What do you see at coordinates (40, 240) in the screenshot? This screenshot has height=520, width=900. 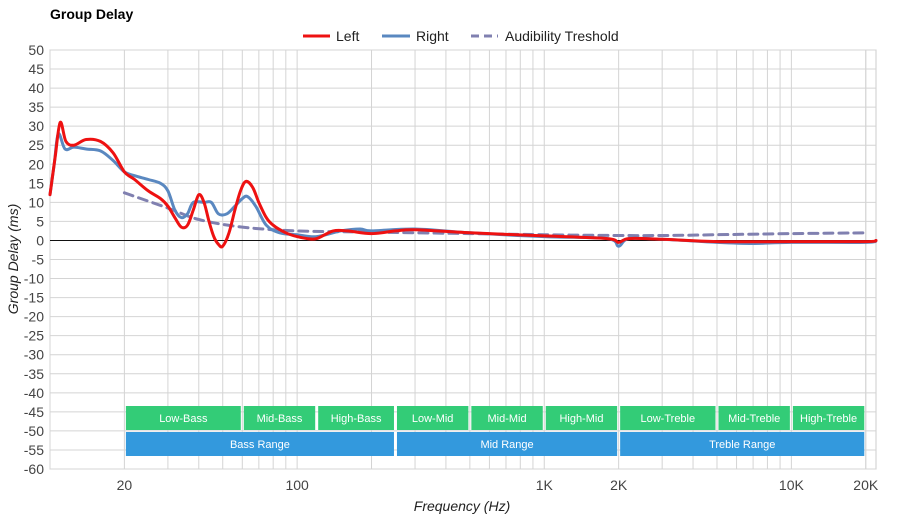 I see `y-tick-label: 0` at bounding box center [40, 240].